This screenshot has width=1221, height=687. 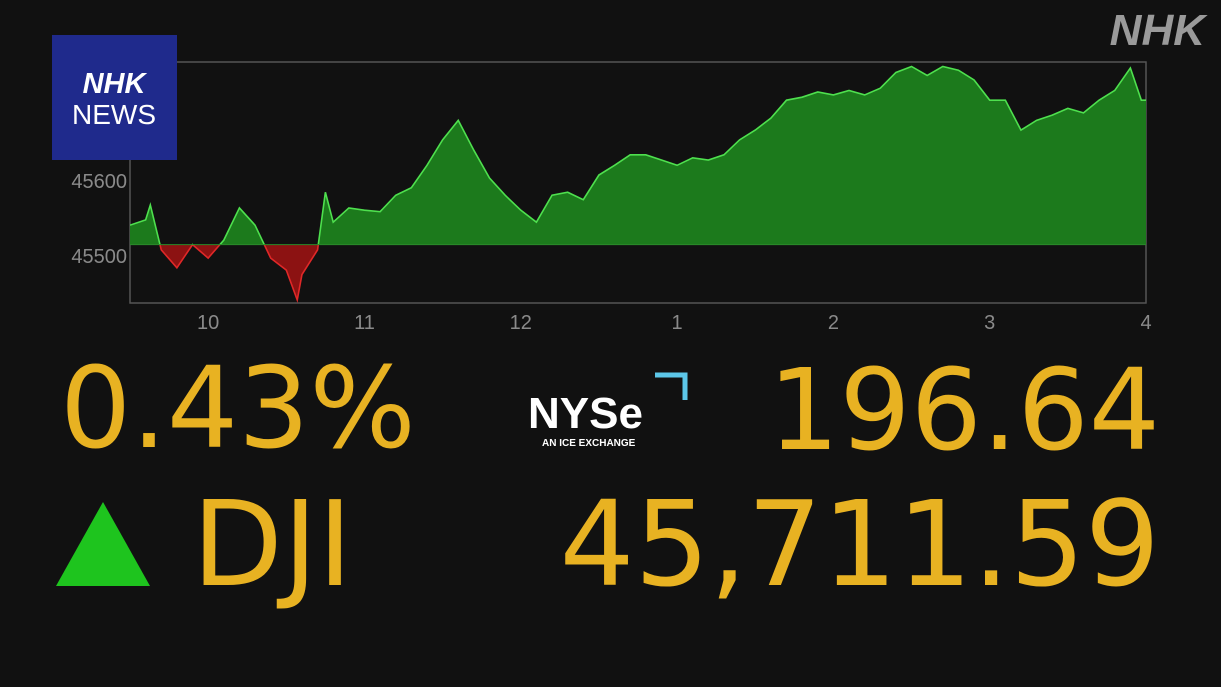 I want to click on change-percent: 0.43%, so click(x=238, y=409).